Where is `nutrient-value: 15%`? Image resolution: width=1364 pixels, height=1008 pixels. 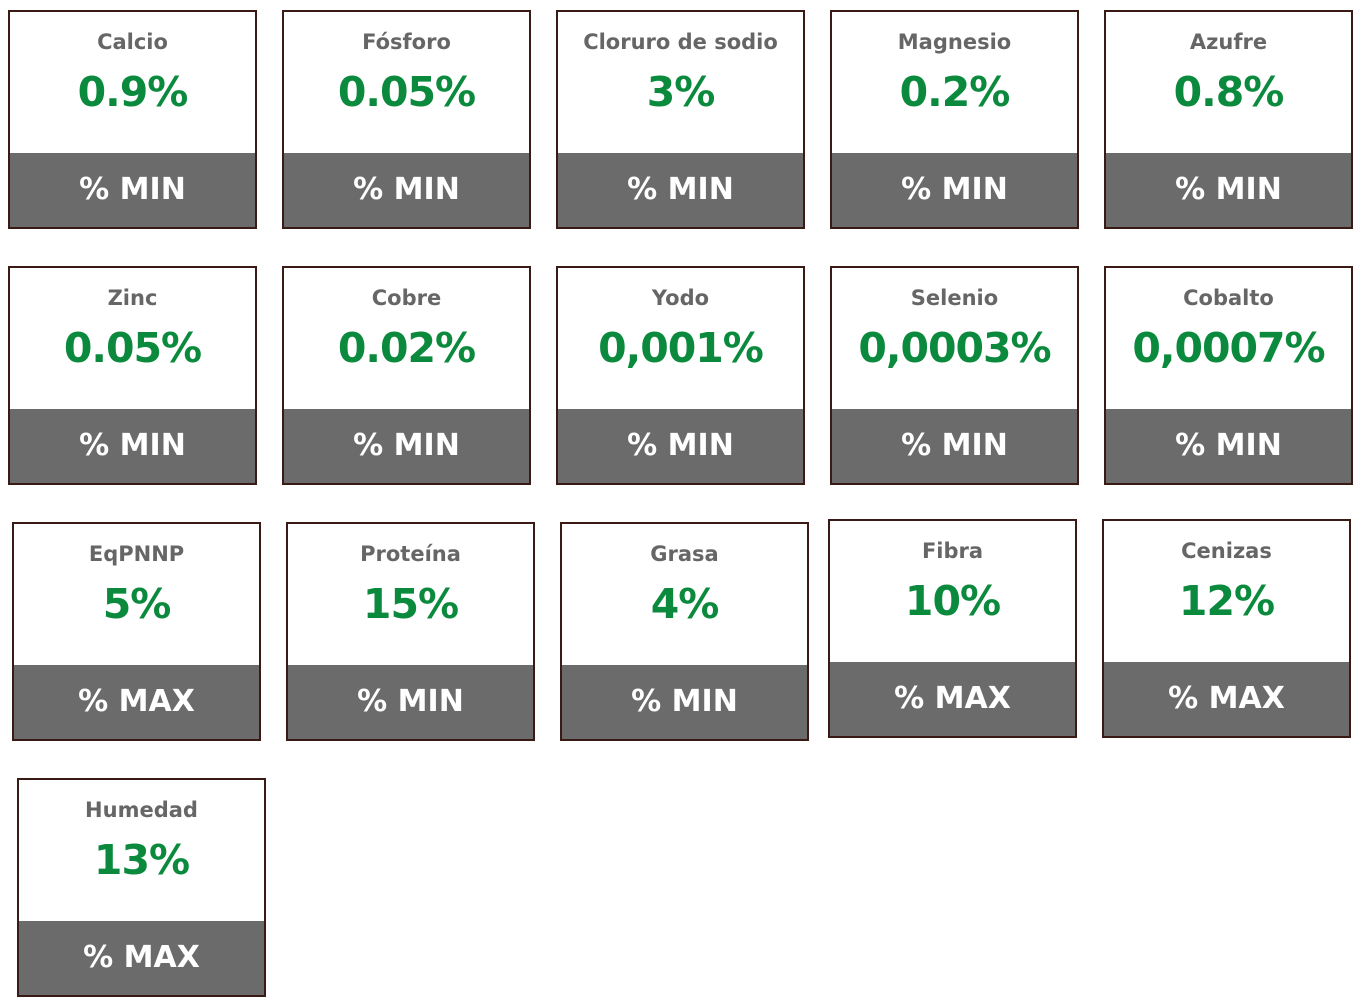
nutrient-value: 15% is located at coordinates (410, 604).